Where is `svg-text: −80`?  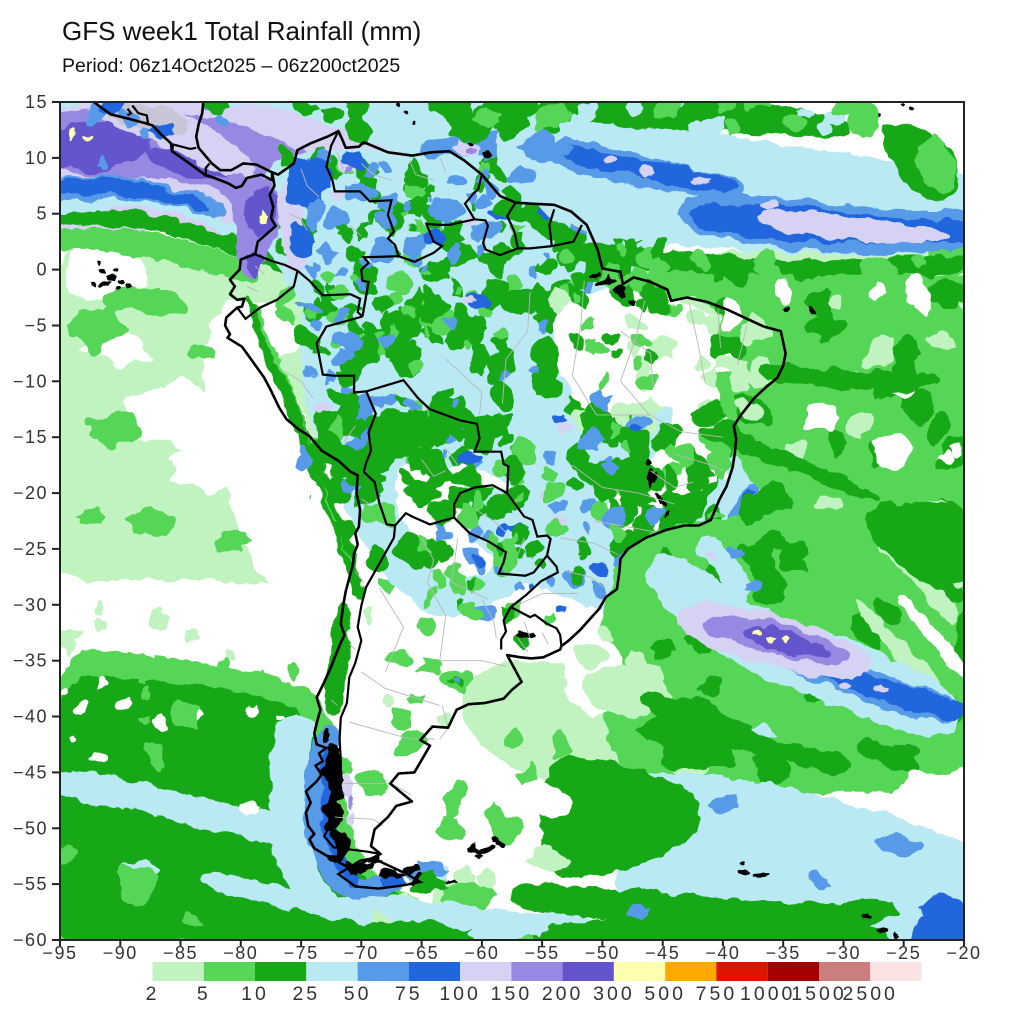
svg-text: −80 is located at coordinates (240, 953).